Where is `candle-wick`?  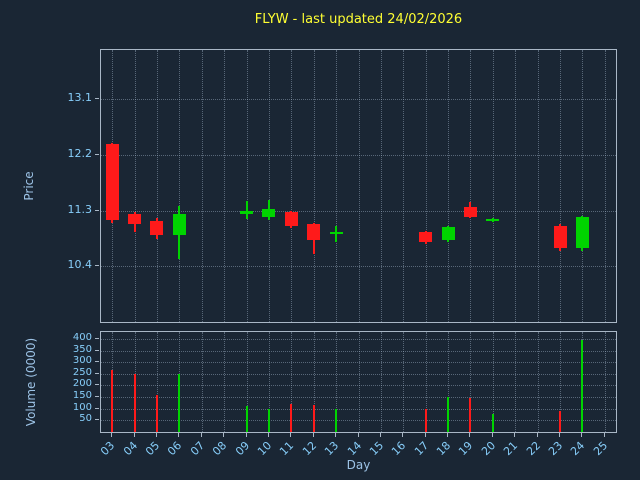 candle-wick is located at coordinates (336, 234).